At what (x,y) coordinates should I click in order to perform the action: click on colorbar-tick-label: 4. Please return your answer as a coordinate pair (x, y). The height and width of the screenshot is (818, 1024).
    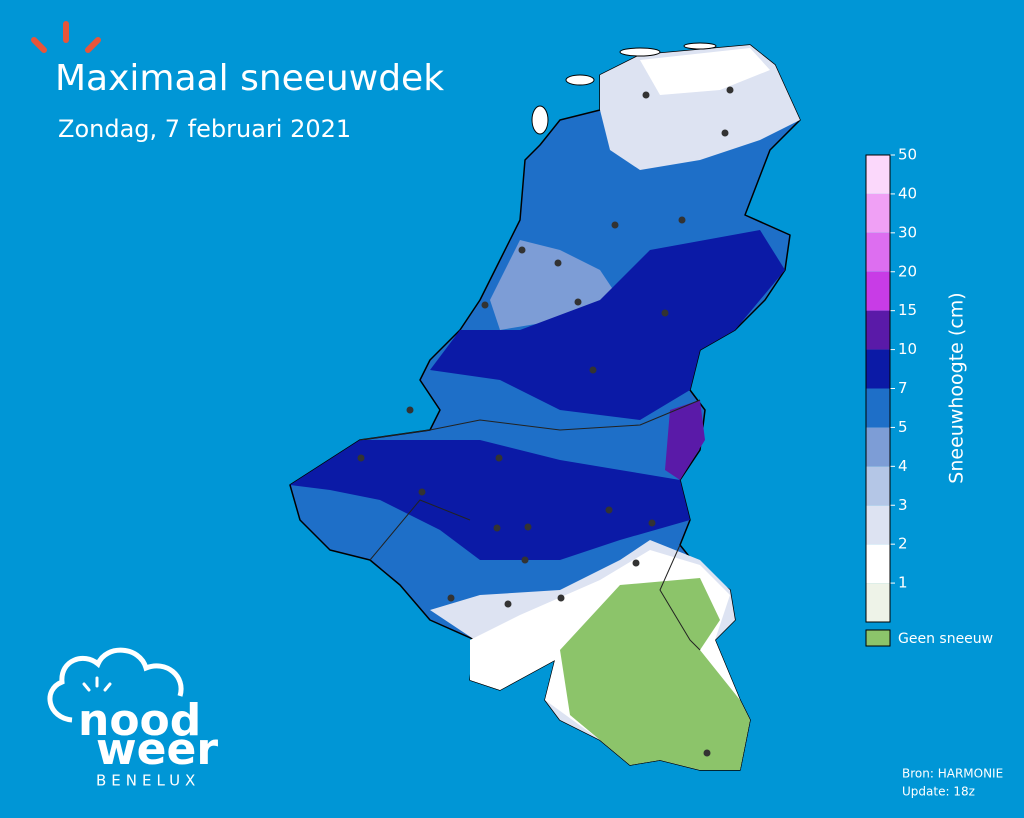
    Looking at the image, I should click on (903, 466).